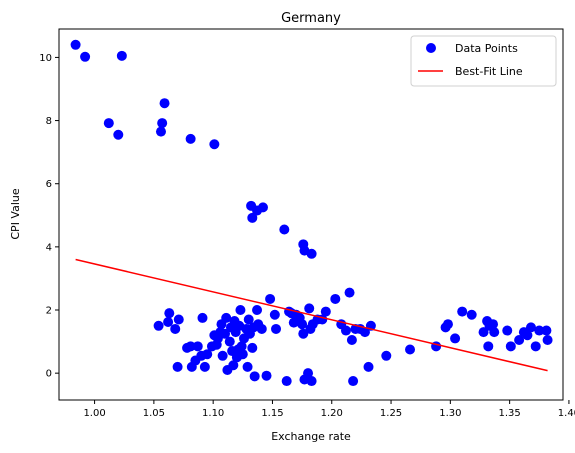 The width and height of the screenshot is (575, 453). I want to click on y-tick-label: 8, so click(49, 121).